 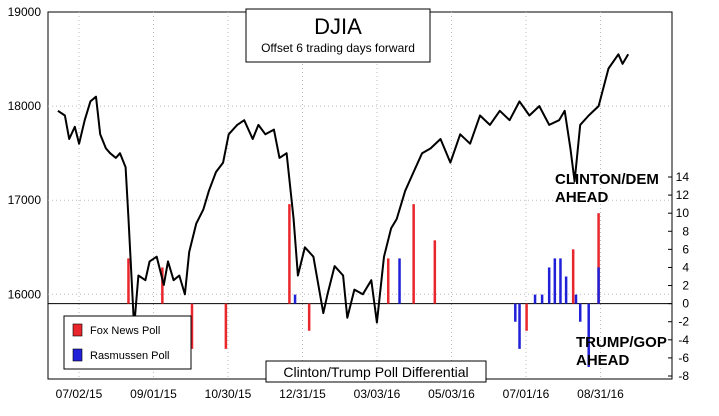 What do you see at coordinates (683, 322) in the screenshot?
I see `right-tick-label: -2` at bounding box center [683, 322].